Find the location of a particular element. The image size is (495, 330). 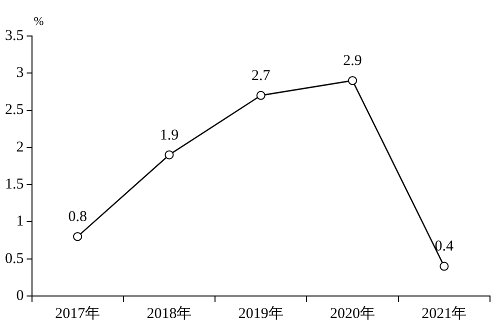

y-tick-label: 0.5 is located at coordinates (14, 258).